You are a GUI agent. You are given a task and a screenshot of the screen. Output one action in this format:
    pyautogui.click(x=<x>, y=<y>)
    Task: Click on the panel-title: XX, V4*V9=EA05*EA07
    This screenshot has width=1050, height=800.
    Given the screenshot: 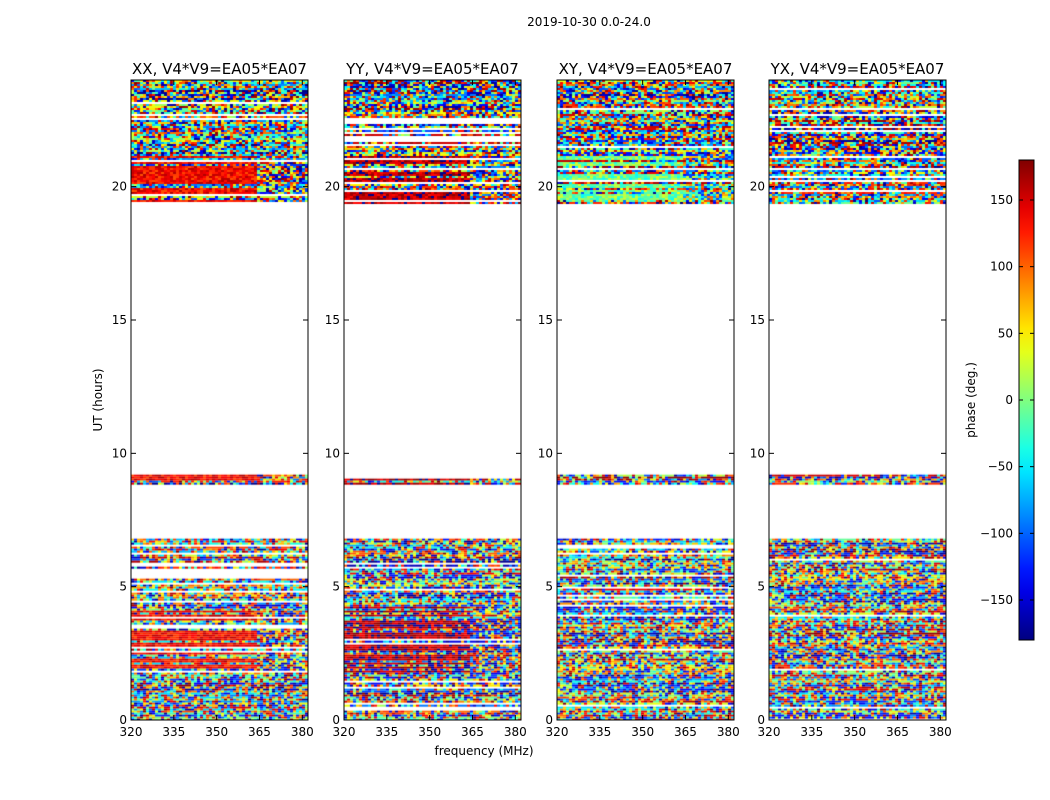 What is the action you would take?
    pyautogui.click(x=219, y=69)
    